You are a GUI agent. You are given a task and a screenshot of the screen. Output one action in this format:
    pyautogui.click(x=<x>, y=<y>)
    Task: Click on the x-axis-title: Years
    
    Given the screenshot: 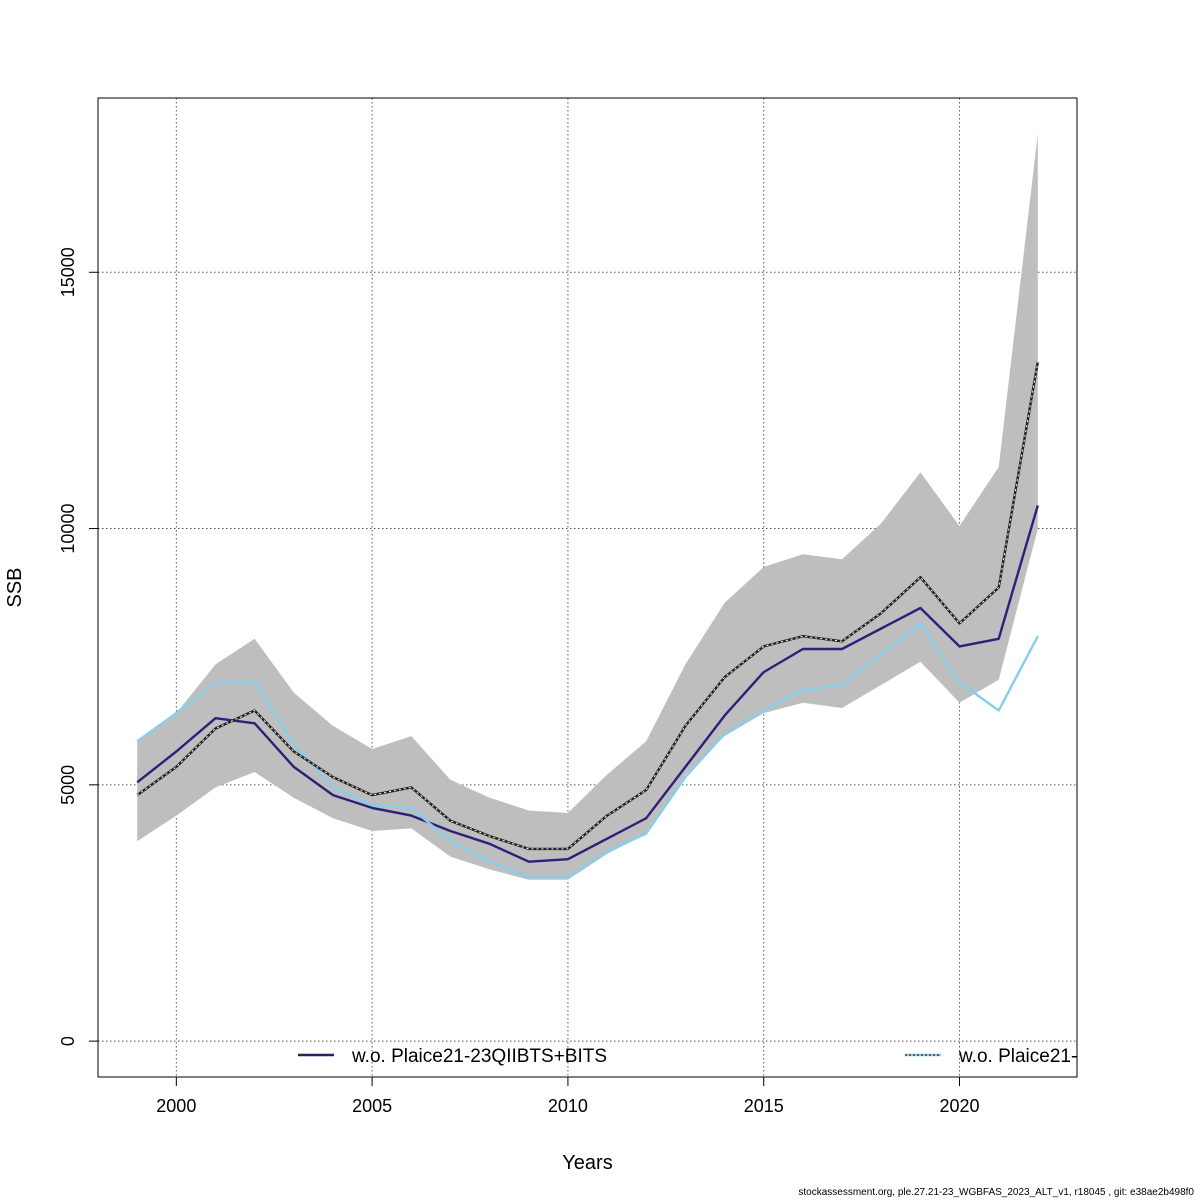 What is the action you would take?
    pyautogui.click(x=587, y=1163)
    